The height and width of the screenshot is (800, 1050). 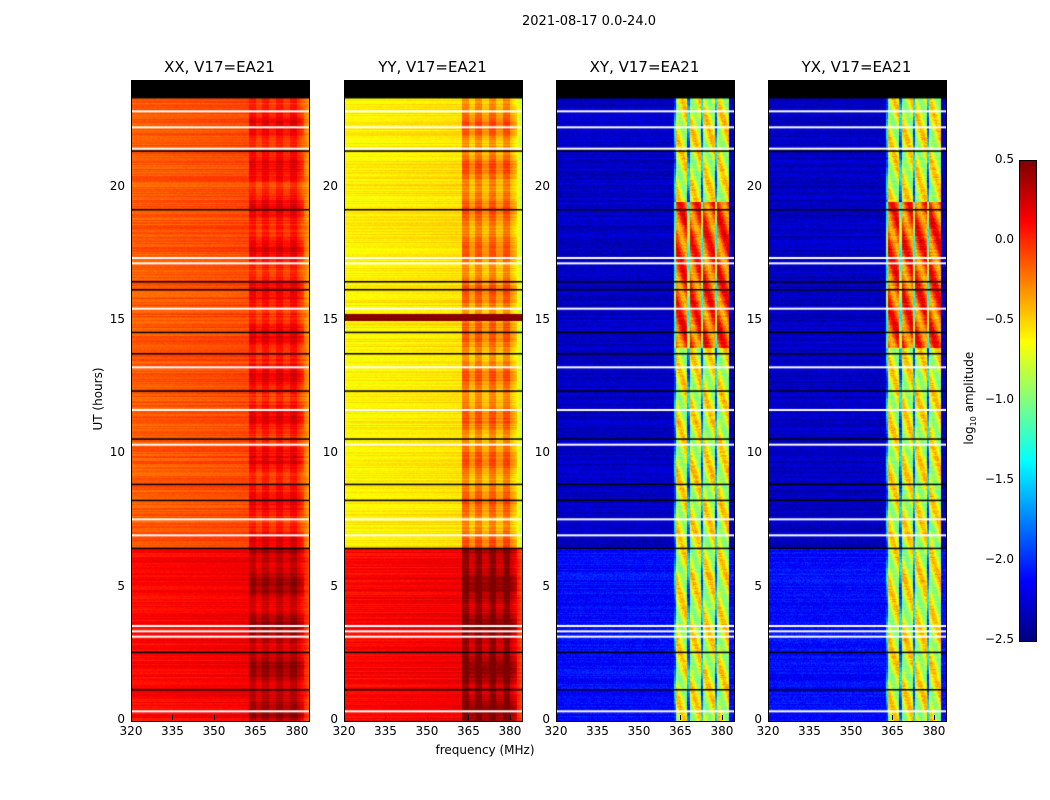 What do you see at coordinates (485, 750) in the screenshot?
I see `x-axis-label: frequency (MHz)` at bounding box center [485, 750].